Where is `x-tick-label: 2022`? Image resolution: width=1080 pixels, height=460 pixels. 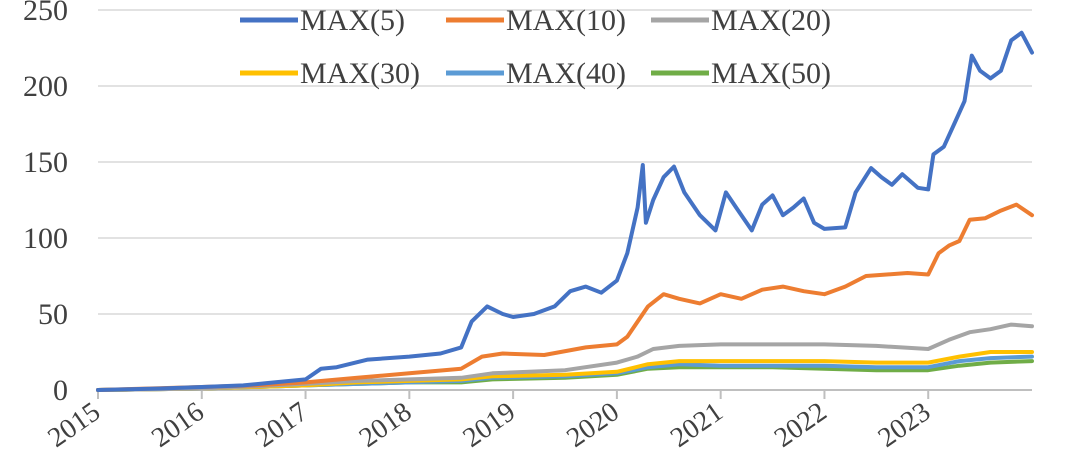 x-tick-label: 2022 is located at coordinates (801, 425).